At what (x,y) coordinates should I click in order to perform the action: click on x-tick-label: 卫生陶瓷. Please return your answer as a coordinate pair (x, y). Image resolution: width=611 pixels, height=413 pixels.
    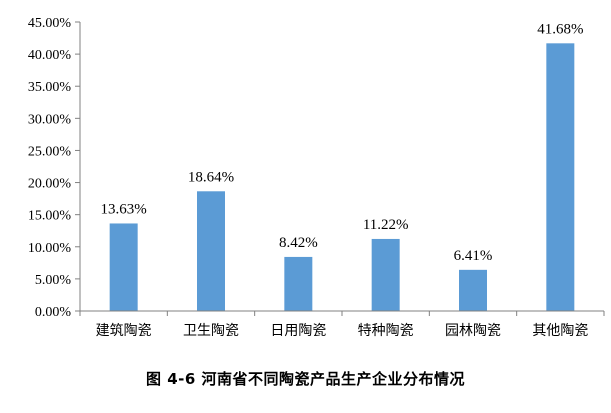
    Looking at the image, I should click on (211, 331).